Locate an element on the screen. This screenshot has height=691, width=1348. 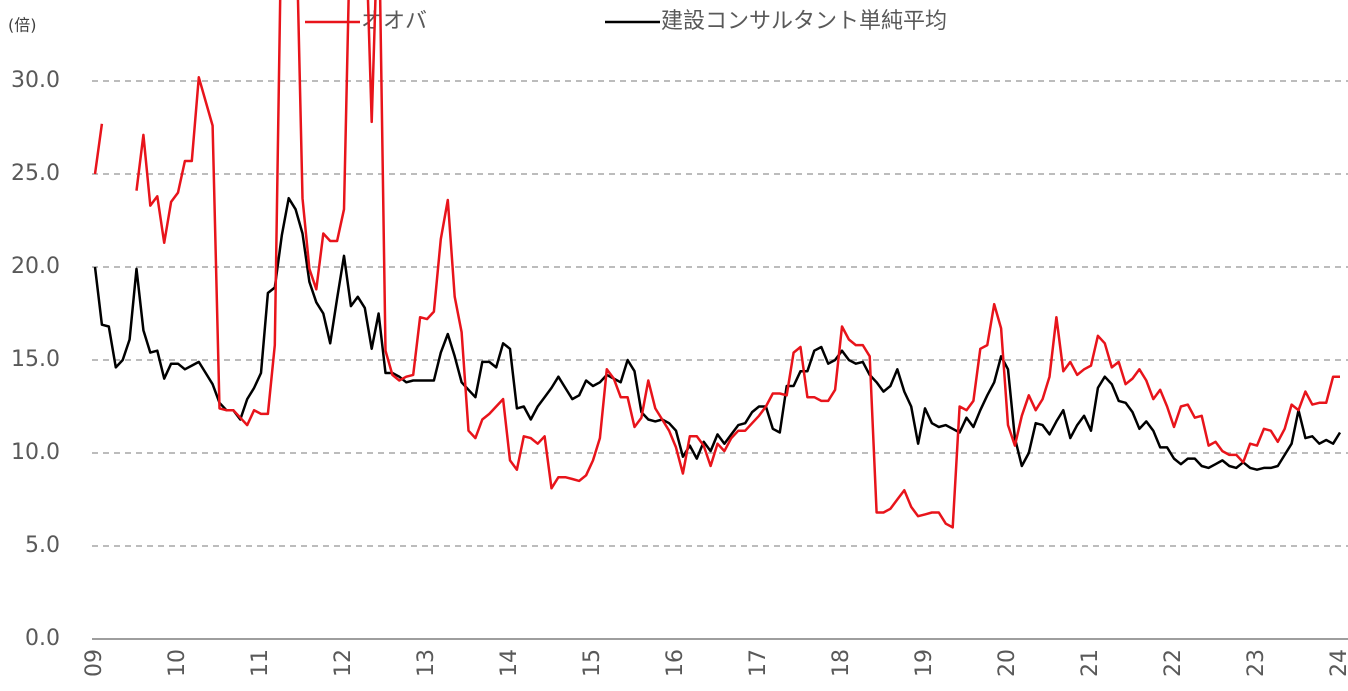
x-tick-label: 15 is located at coordinates (592, 663).